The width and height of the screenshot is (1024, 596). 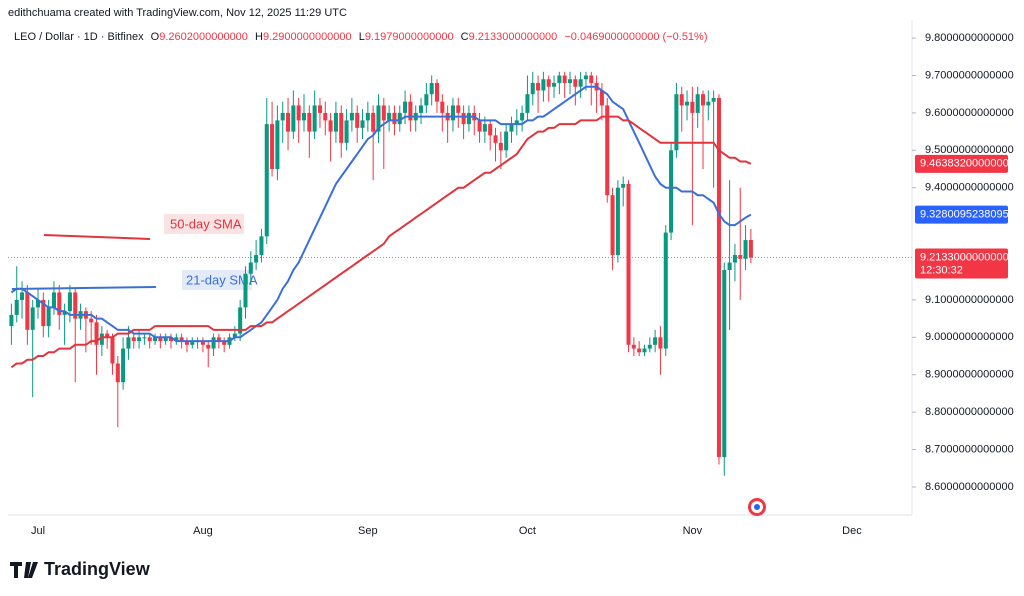 I want to click on ohlc-value: 9.2900000000000, so click(x=307, y=37).